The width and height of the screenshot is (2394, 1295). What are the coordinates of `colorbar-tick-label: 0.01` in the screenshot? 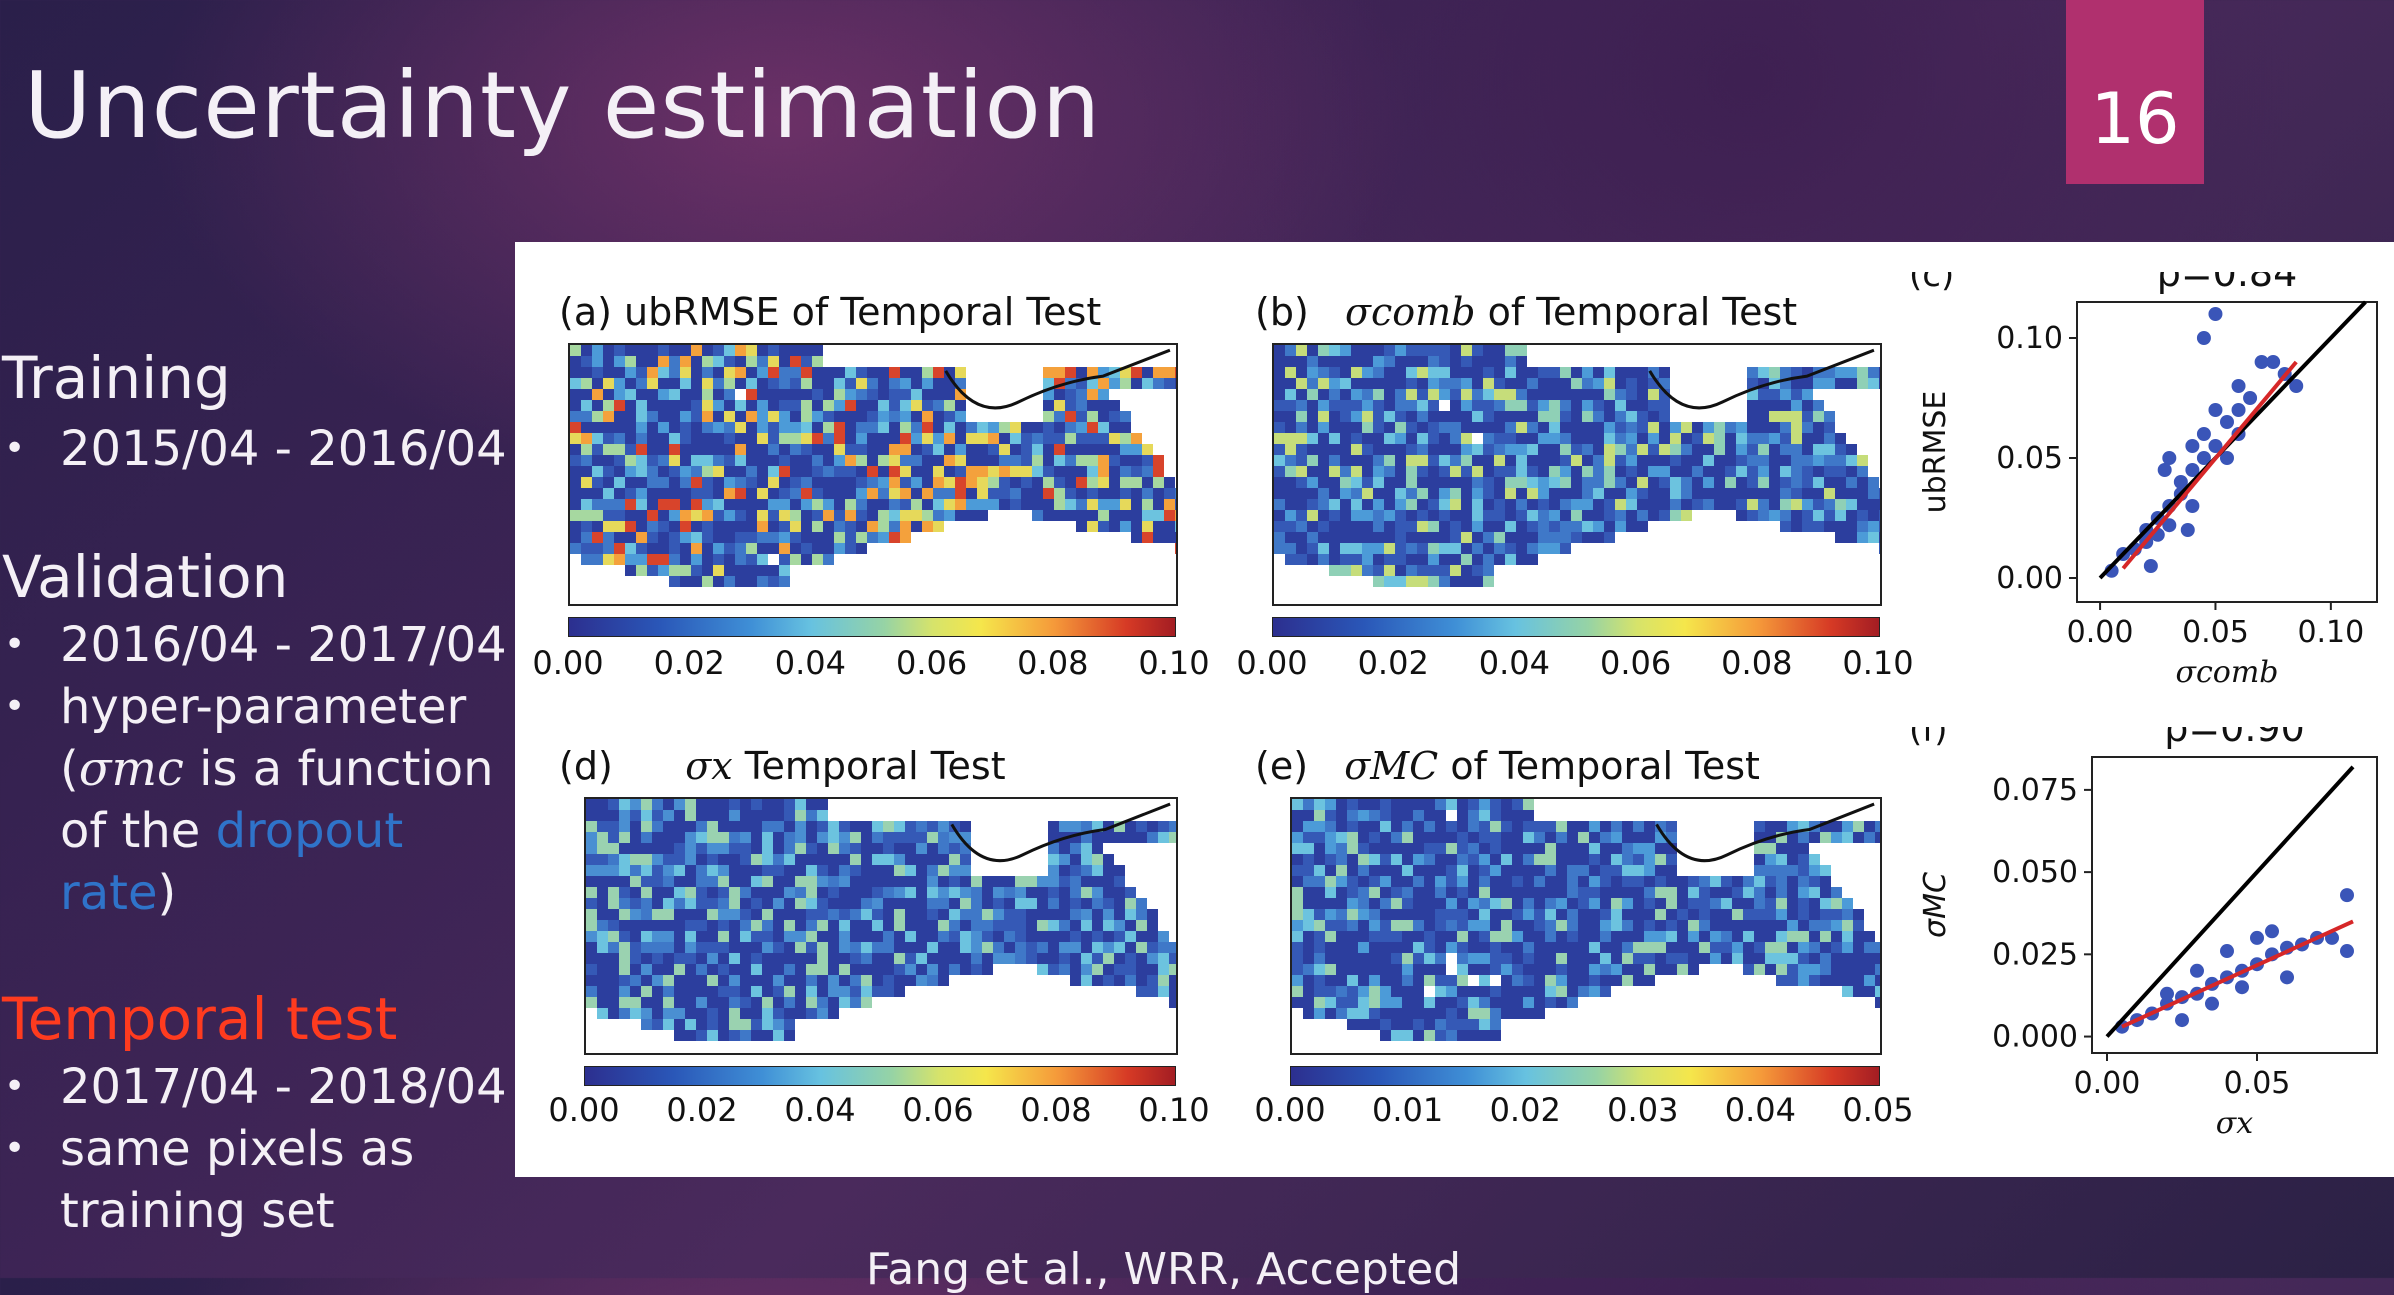 It's located at (1407, 1110).